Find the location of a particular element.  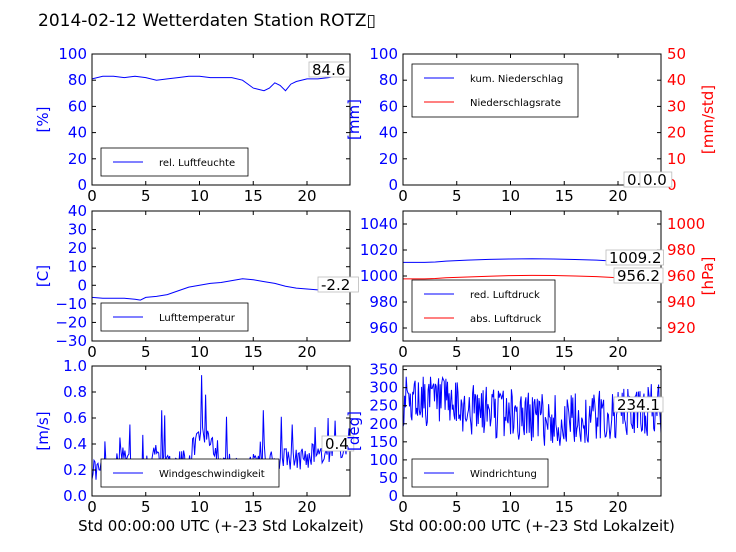

y-right-tick-label: 1000 is located at coordinates (686, 224).